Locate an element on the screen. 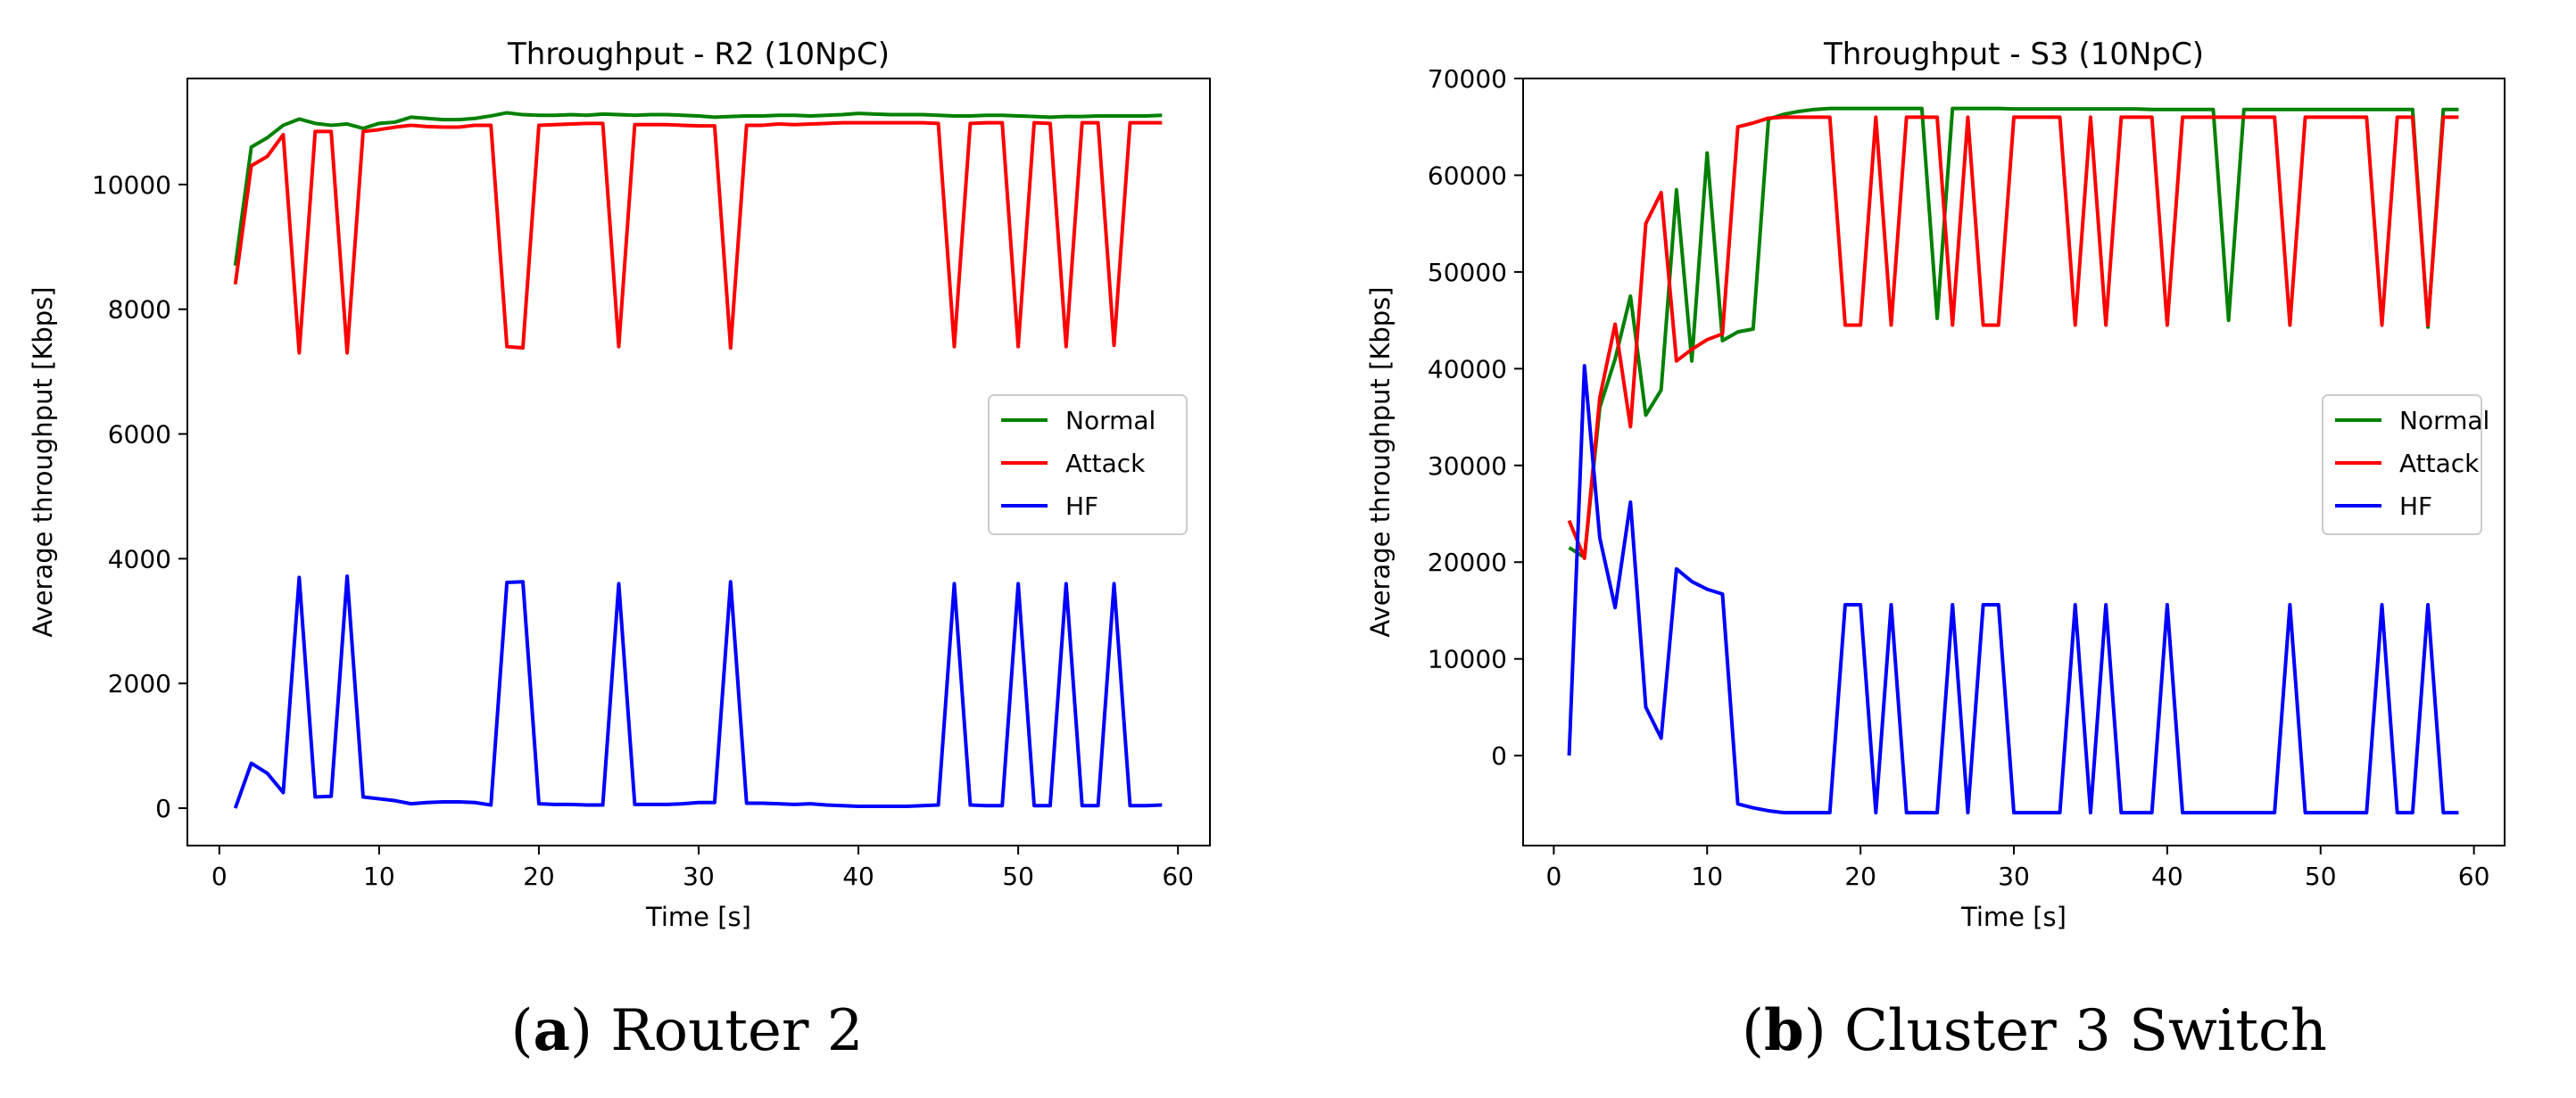 This screenshot has height=1098, width=2576. caption-b: (b) Cluster 3 Switch is located at coordinates (2035, 1030).